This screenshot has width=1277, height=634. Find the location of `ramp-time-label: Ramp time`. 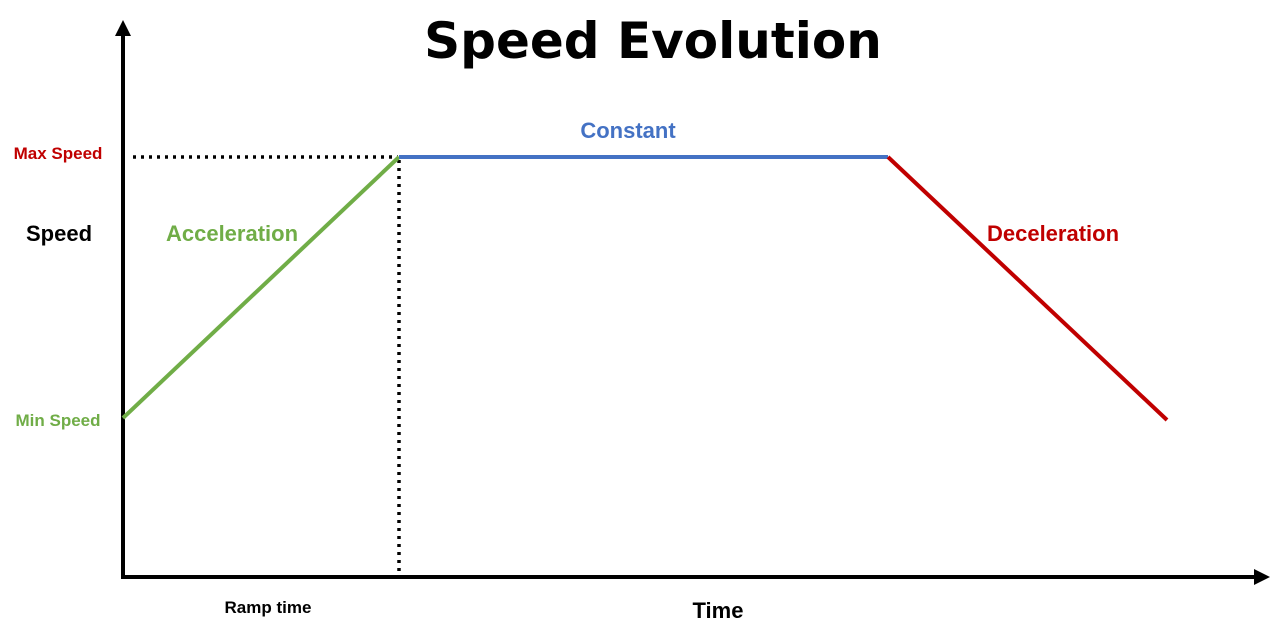

ramp-time-label: Ramp time is located at coordinates (268, 607).